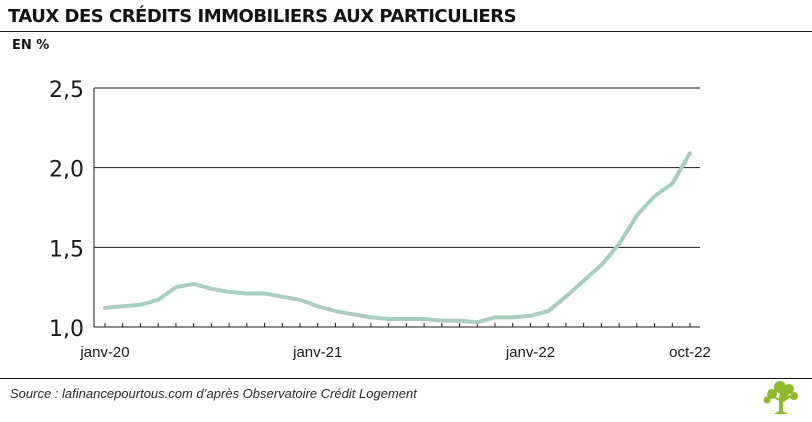 The image size is (812, 422). I want to click on y-tick-label: 1,5, so click(66, 249).